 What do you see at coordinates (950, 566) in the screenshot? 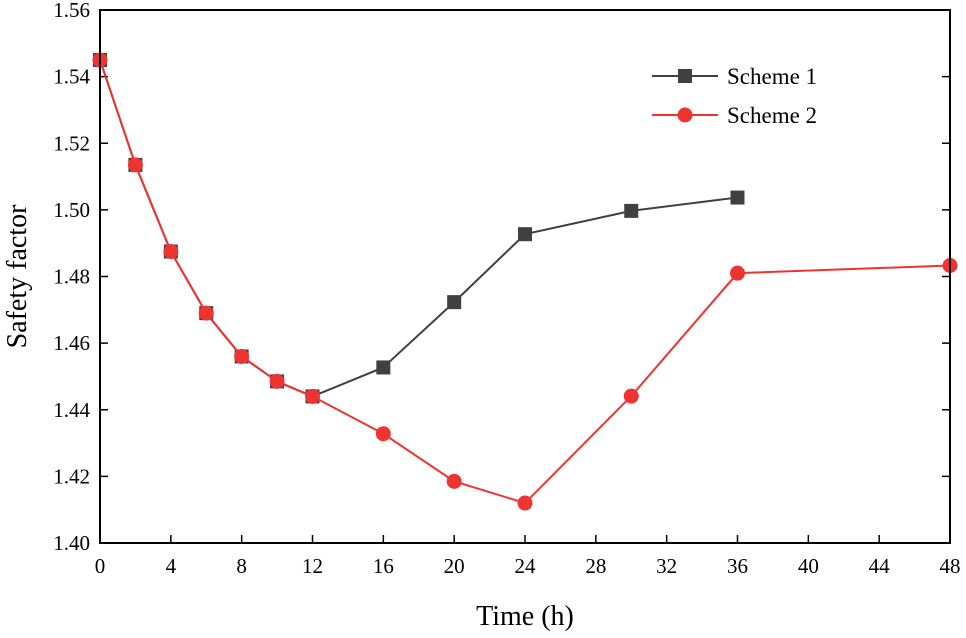
I see `x-tick-label: 48` at bounding box center [950, 566].